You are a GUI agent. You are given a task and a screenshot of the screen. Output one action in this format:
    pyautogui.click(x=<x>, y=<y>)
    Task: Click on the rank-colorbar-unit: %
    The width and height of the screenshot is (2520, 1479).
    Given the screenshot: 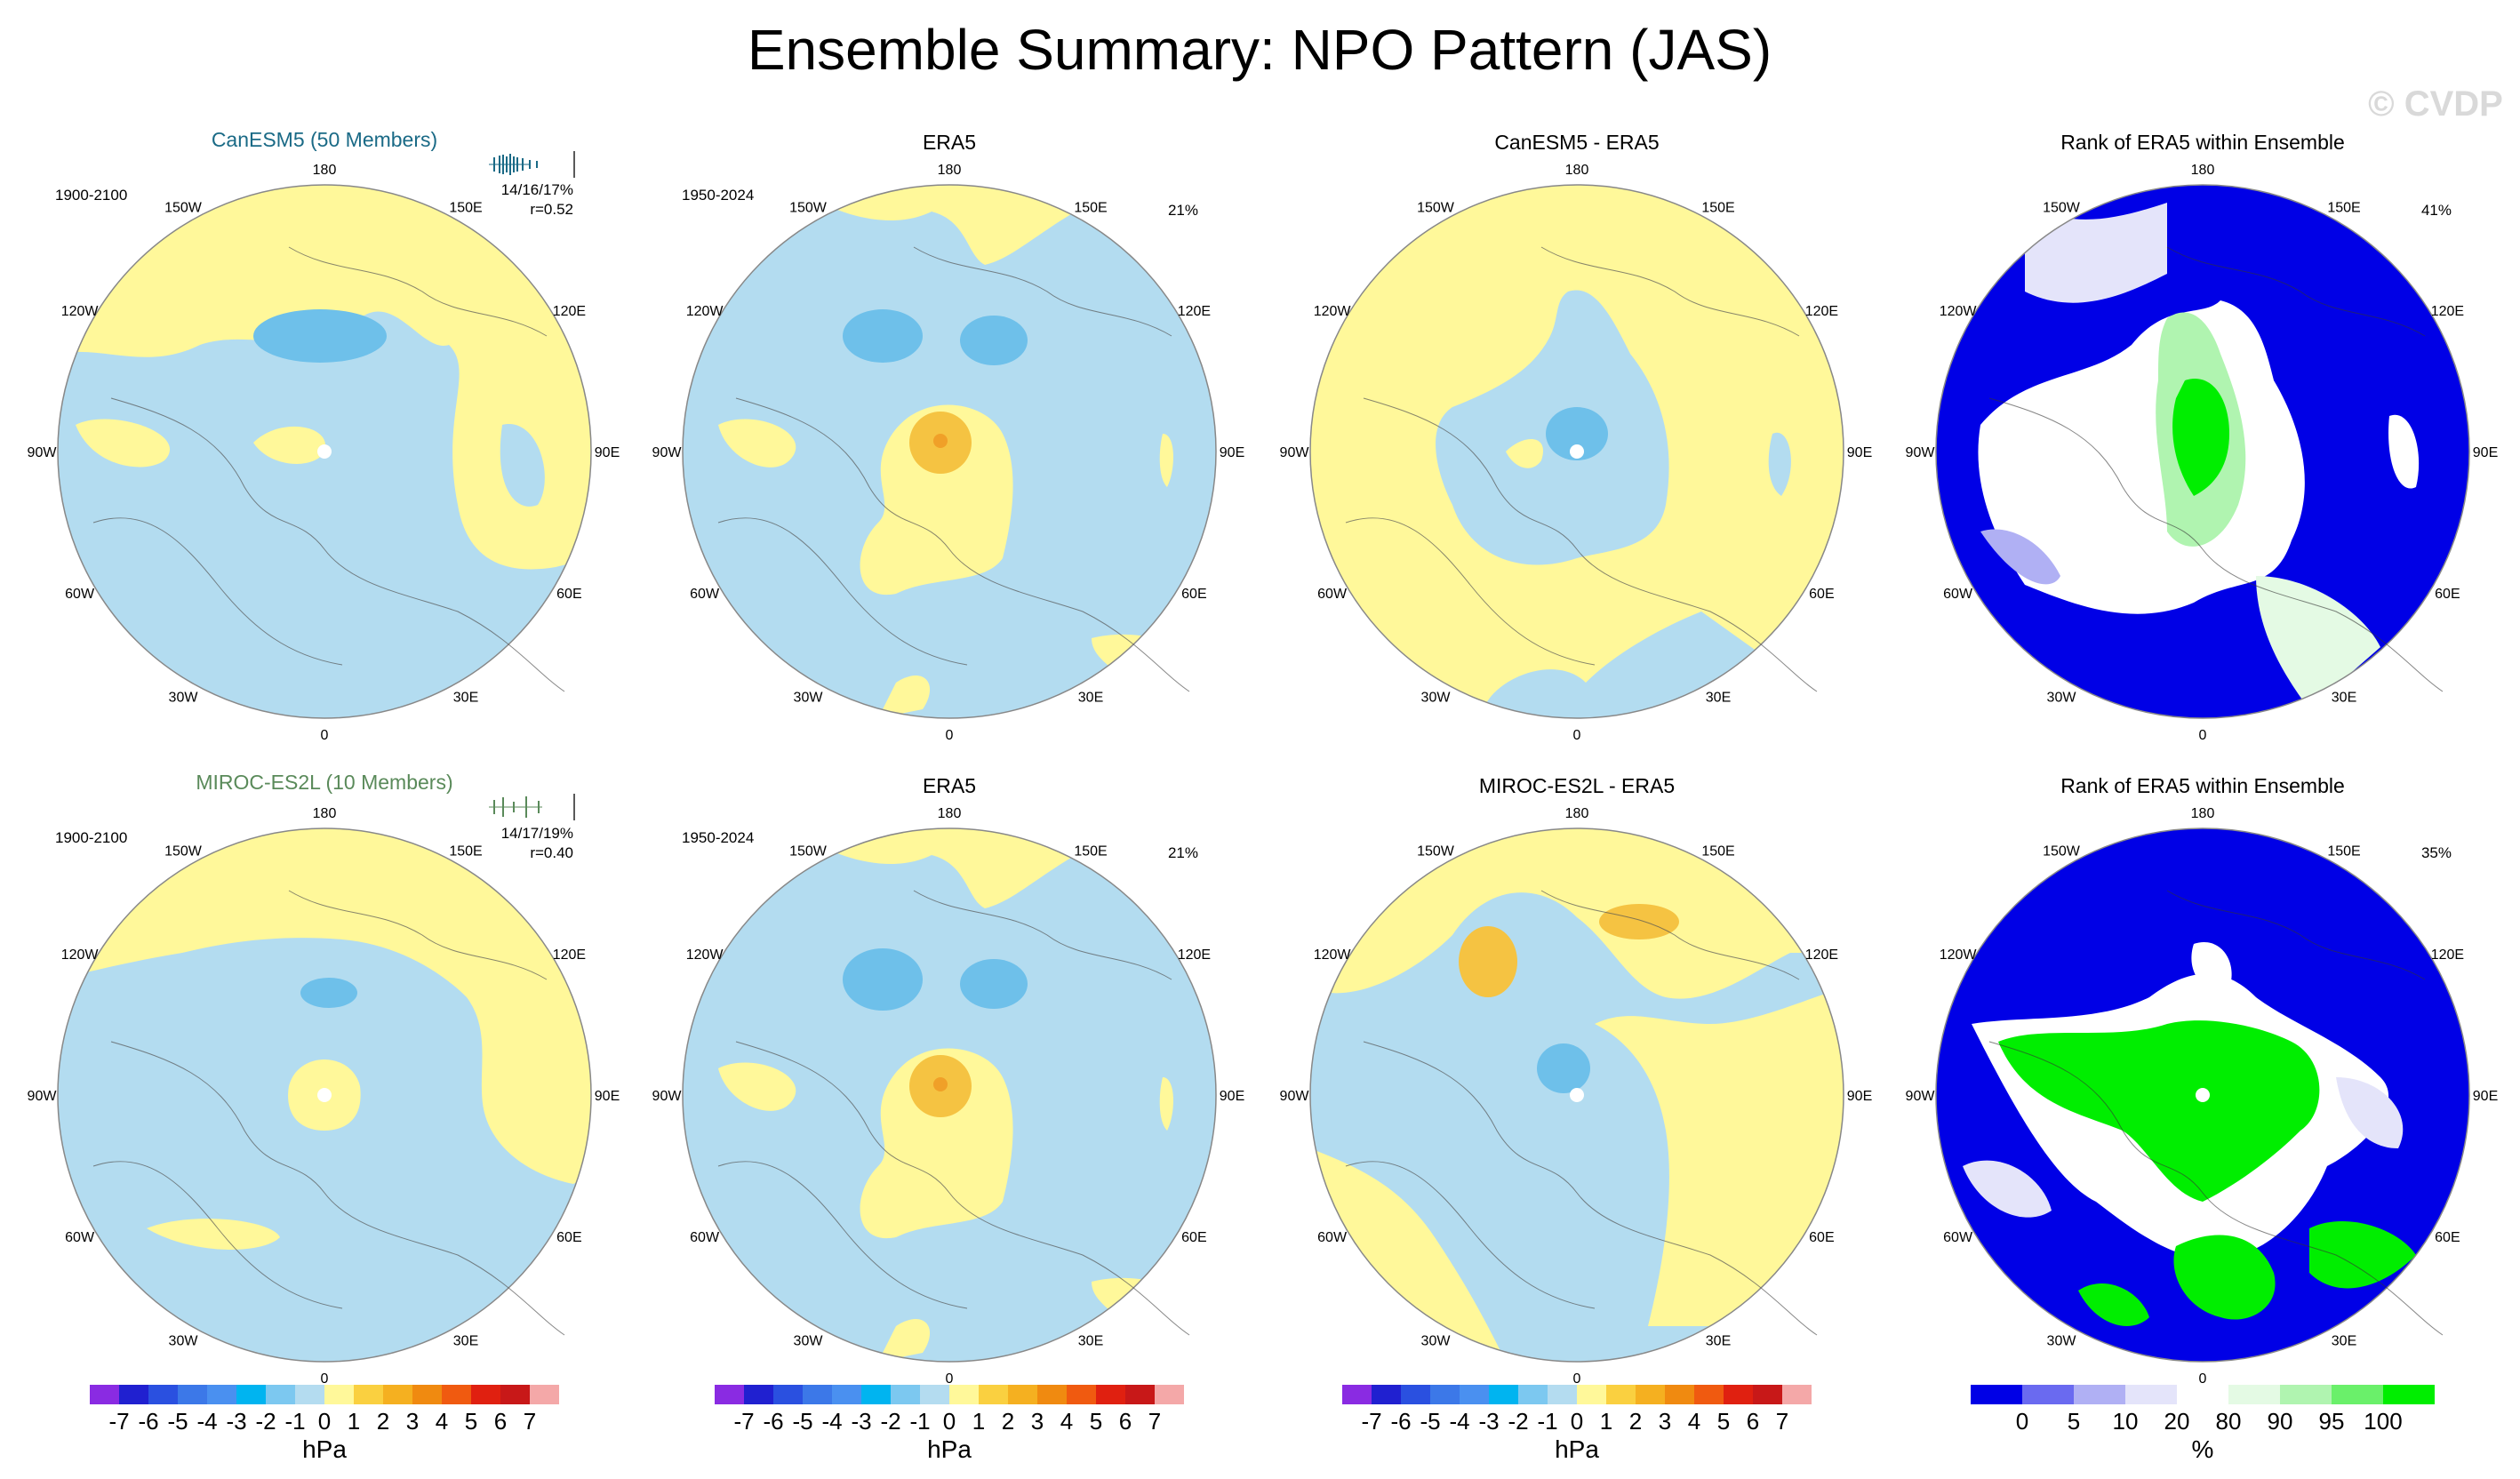 What is the action you would take?
    pyautogui.click(x=2203, y=1449)
    